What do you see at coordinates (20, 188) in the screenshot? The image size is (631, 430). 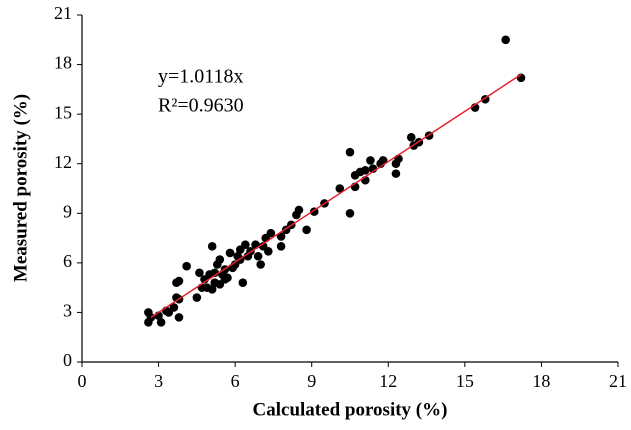 I see `y-axis-title: Measured porosity (%)` at bounding box center [20, 188].